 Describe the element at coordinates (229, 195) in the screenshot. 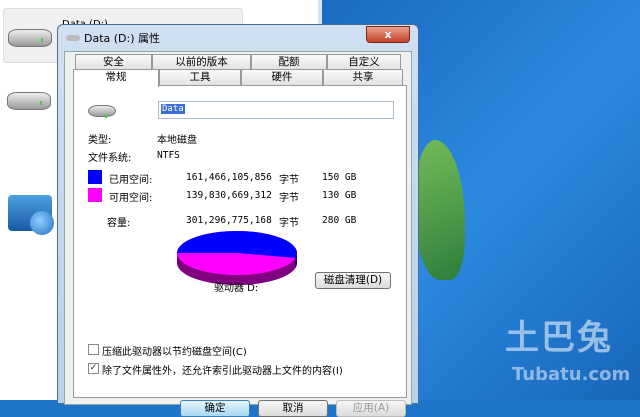

I see `free-bytes: 139,830,669,312` at that location.